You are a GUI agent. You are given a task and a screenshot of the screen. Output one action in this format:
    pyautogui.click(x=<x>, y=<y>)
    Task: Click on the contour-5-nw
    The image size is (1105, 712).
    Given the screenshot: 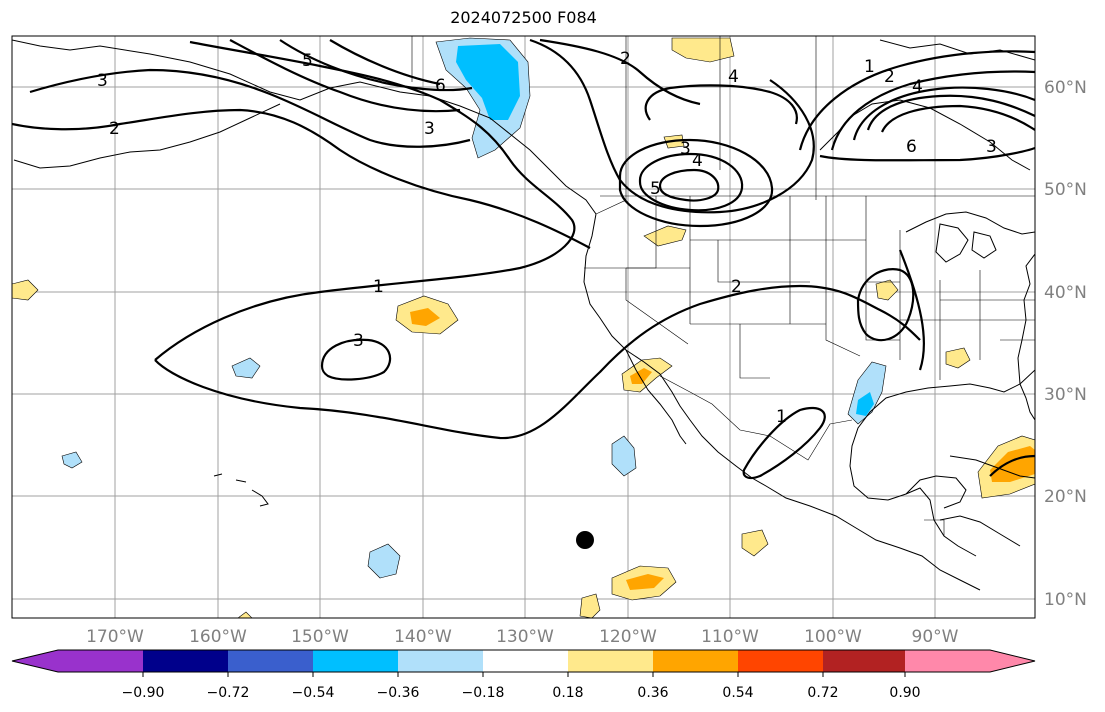 What is the action you would take?
    pyautogui.click(x=376, y=65)
    